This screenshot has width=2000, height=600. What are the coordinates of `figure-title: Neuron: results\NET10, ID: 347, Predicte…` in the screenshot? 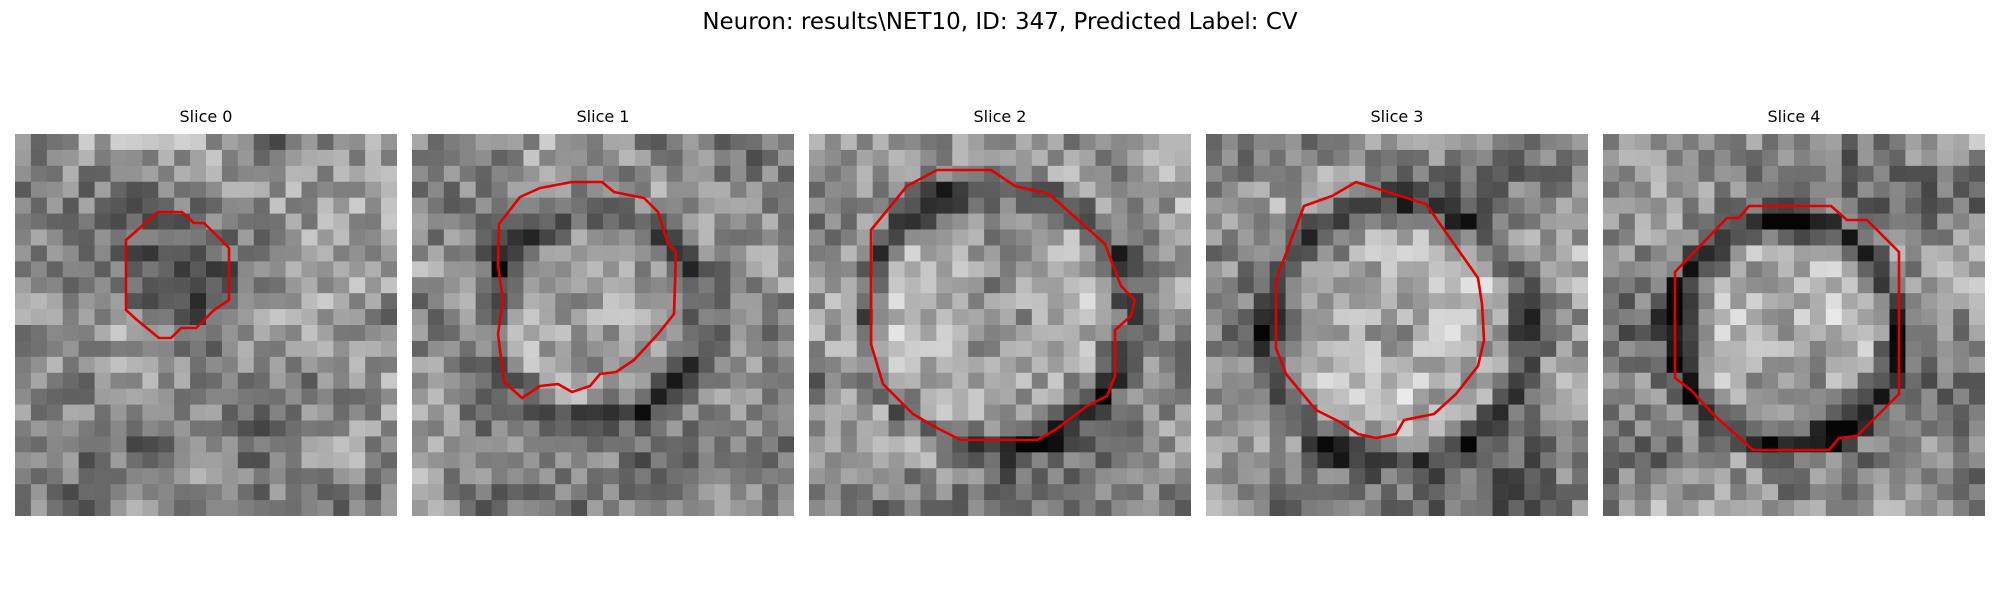 It's located at (1000, 22).